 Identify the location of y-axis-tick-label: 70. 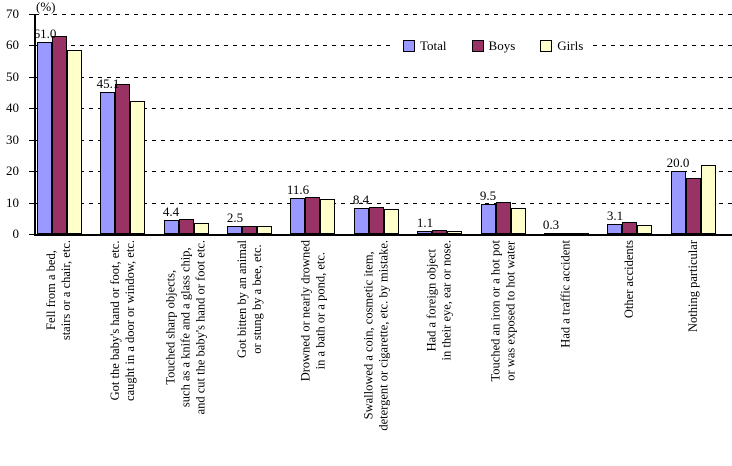
(12, 13).